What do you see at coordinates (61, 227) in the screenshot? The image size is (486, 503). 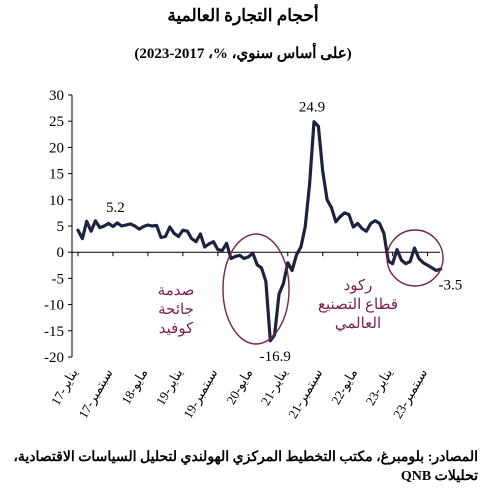 I see `y-tick-label: 5` at bounding box center [61, 227].